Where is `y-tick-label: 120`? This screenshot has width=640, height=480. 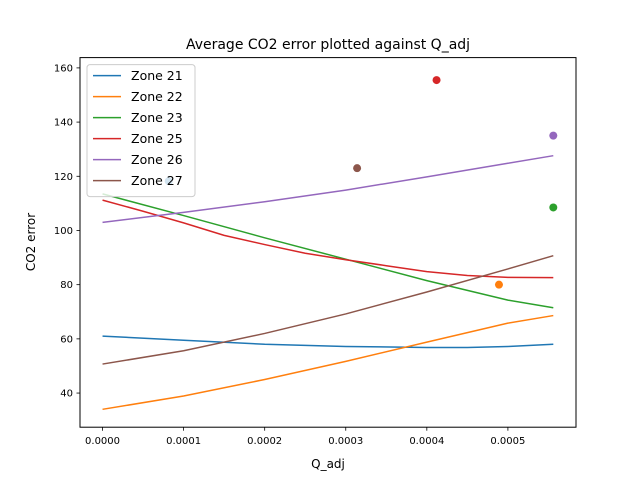 y-tick-label: 120 is located at coordinates (63, 177).